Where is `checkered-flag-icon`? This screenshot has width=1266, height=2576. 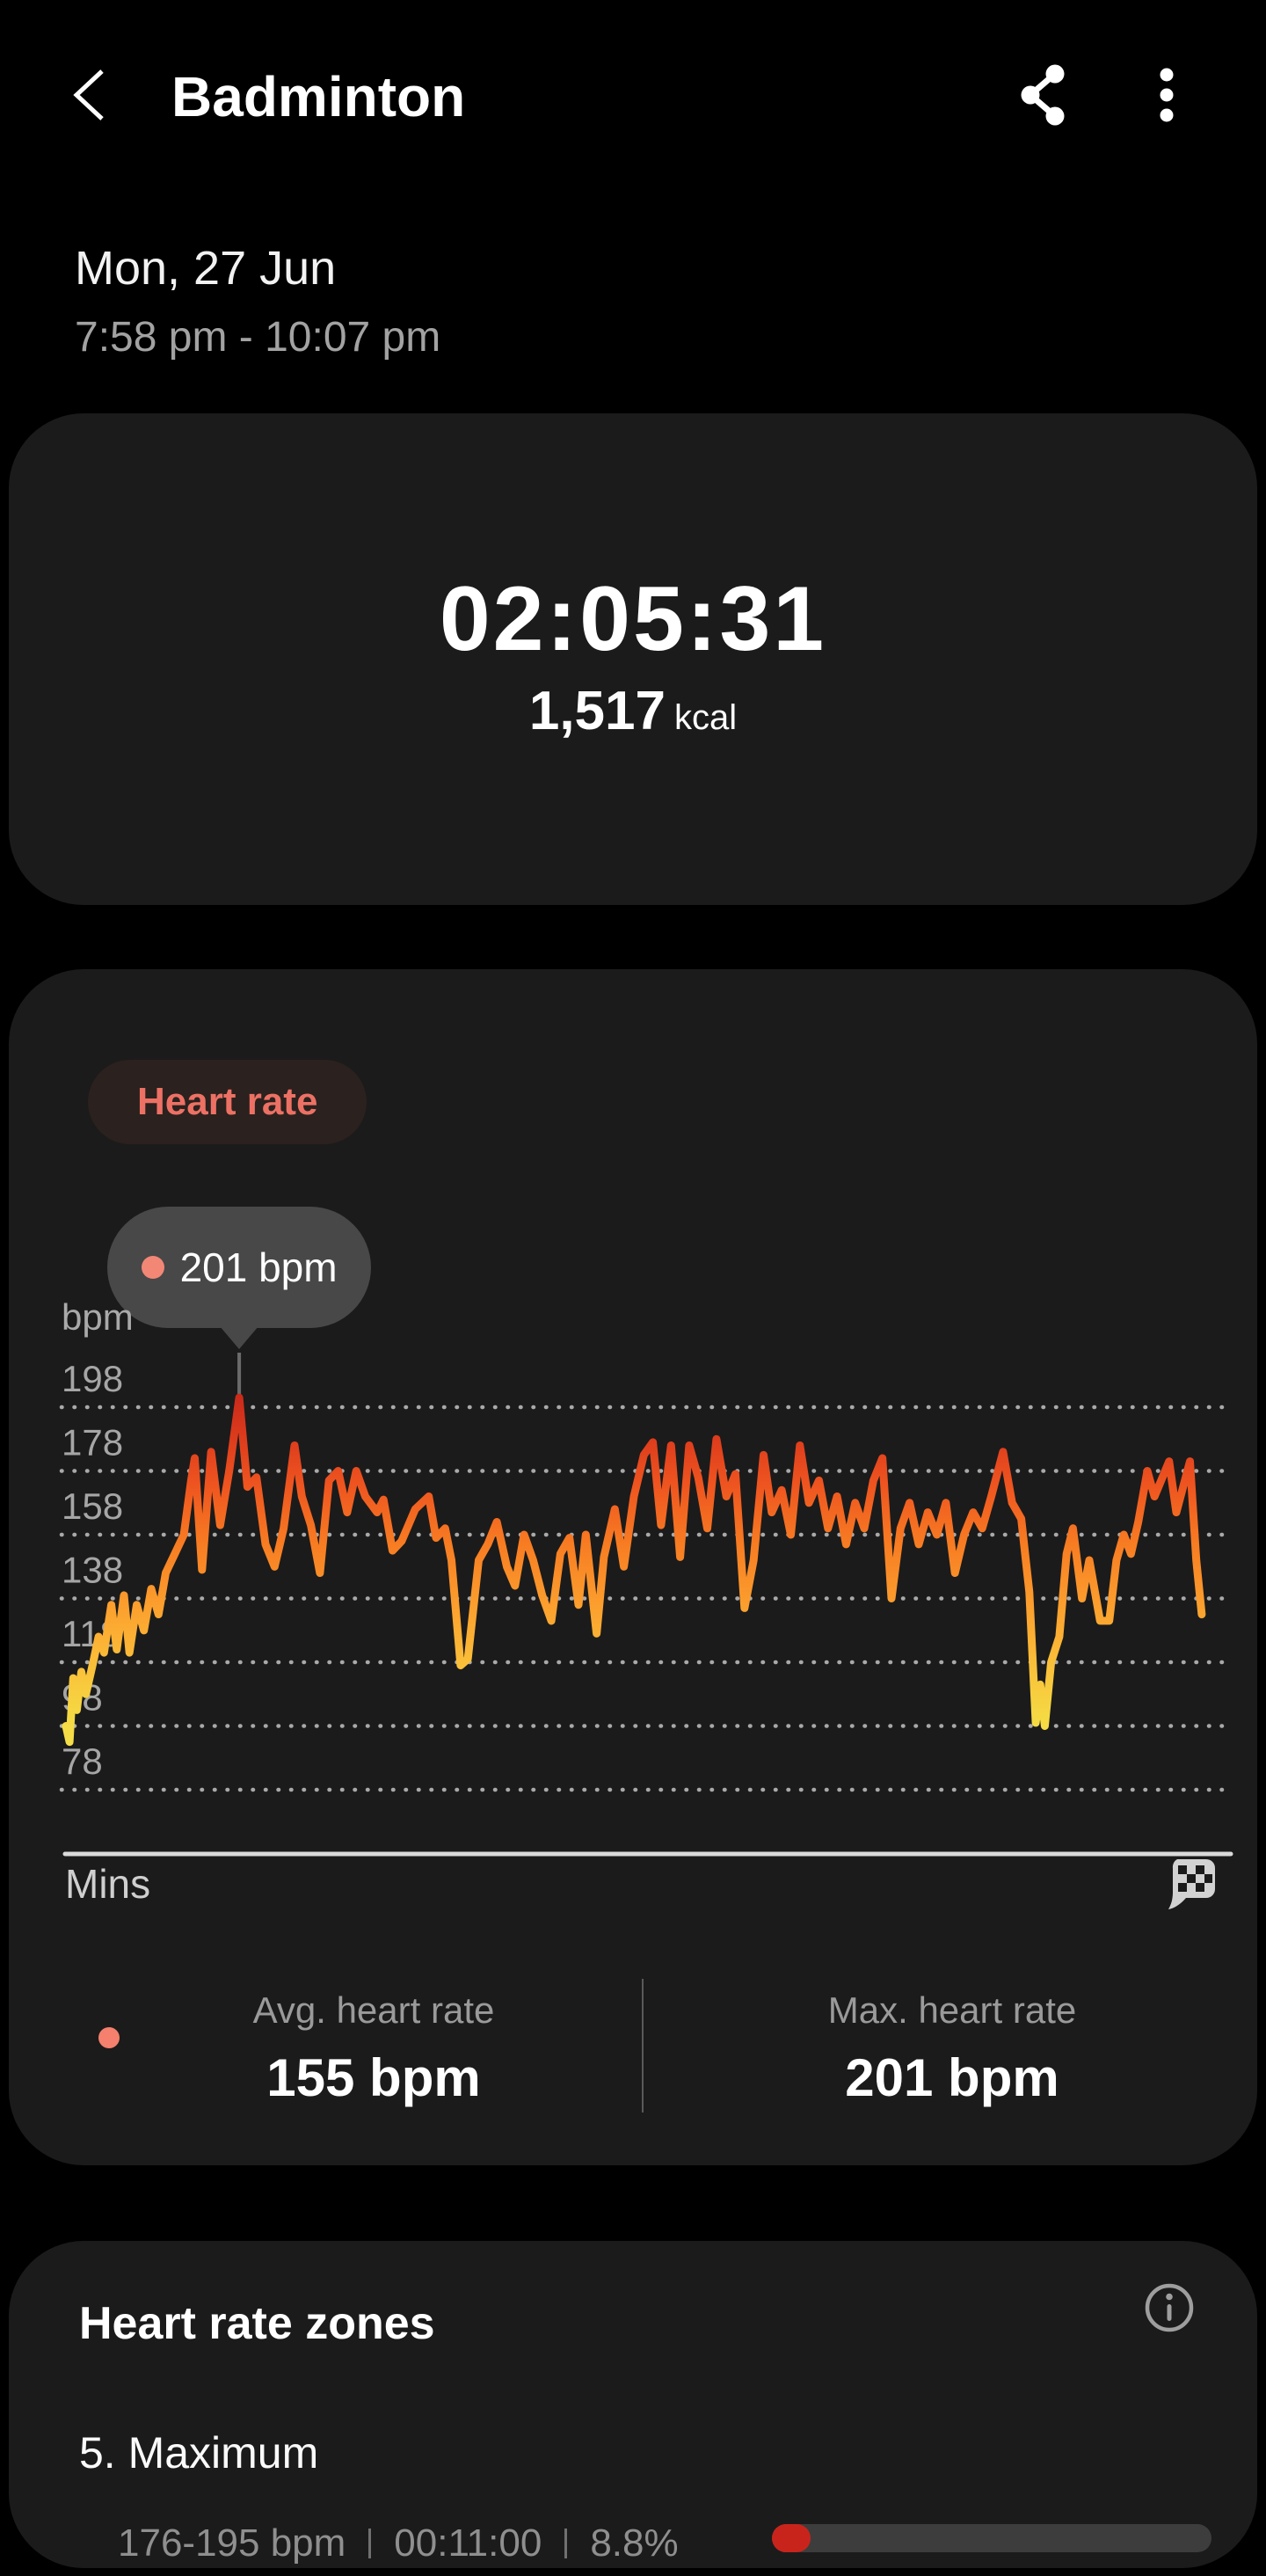
checkered-flag-icon is located at coordinates (1191, 1884).